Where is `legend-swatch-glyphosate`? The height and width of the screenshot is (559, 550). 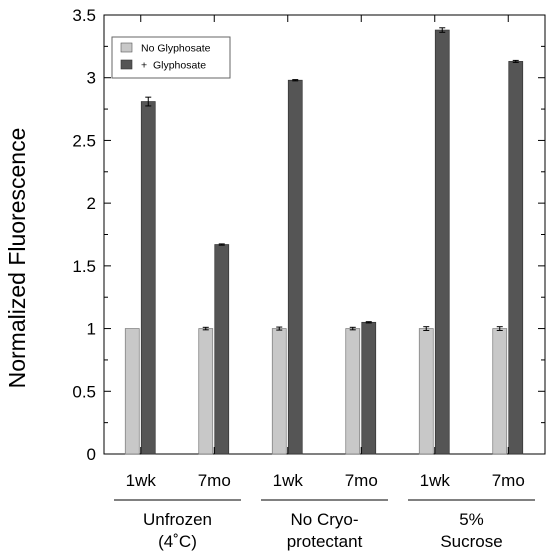
legend-swatch-glyphosate is located at coordinates (126, 64).